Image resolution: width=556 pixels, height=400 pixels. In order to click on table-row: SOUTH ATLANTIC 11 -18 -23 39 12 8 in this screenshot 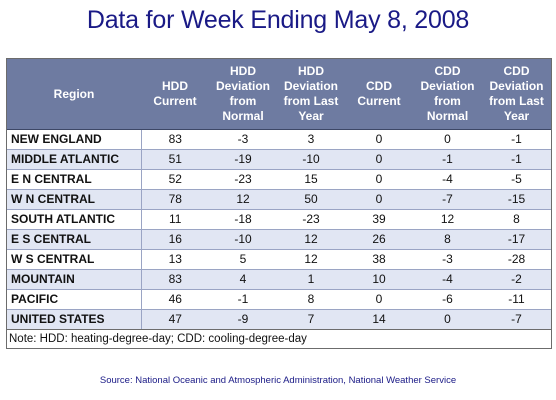, I will do `click(279, 219)`.